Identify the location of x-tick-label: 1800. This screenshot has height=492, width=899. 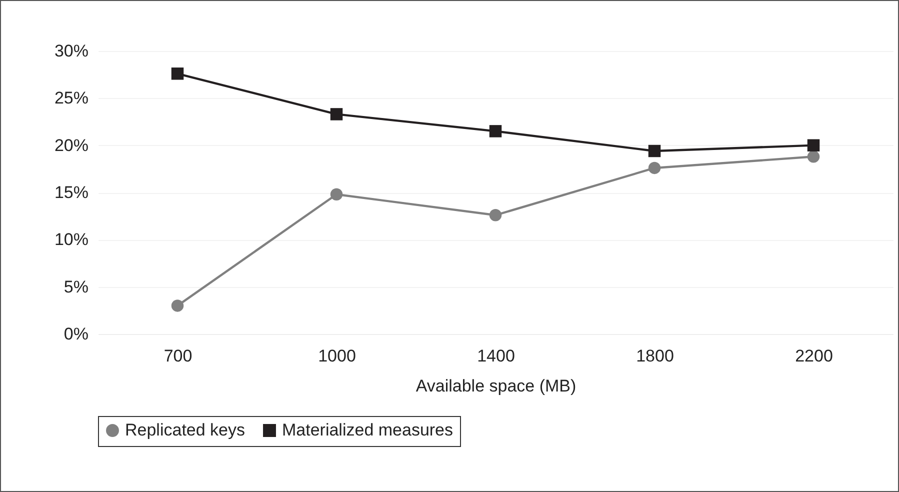
(655, 356).